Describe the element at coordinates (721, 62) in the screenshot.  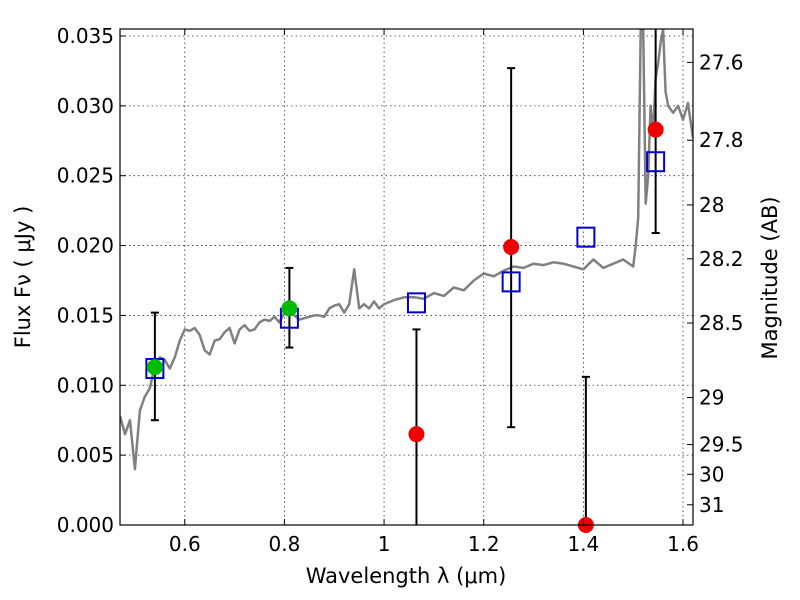
I see `y2-tick-label: 27.6` at that location.